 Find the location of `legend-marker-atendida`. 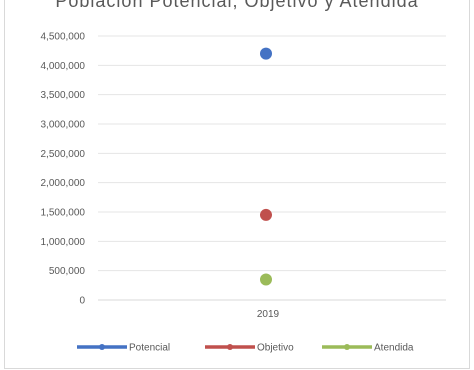

legend-marker-atendida is located at coordinates (347, 347).